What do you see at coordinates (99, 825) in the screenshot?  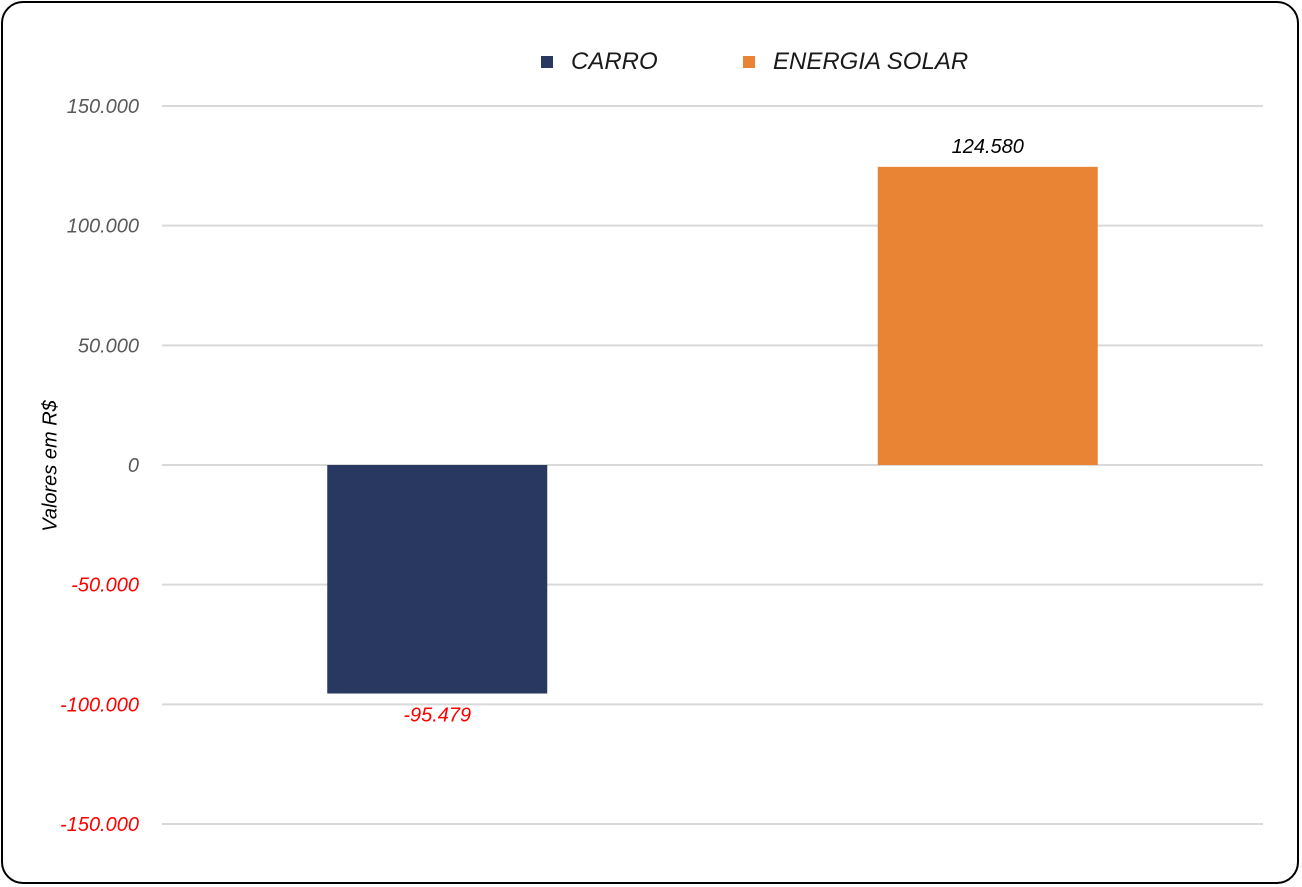 I see `y-tick-label: -150.000` at bounding box center [99, 825].